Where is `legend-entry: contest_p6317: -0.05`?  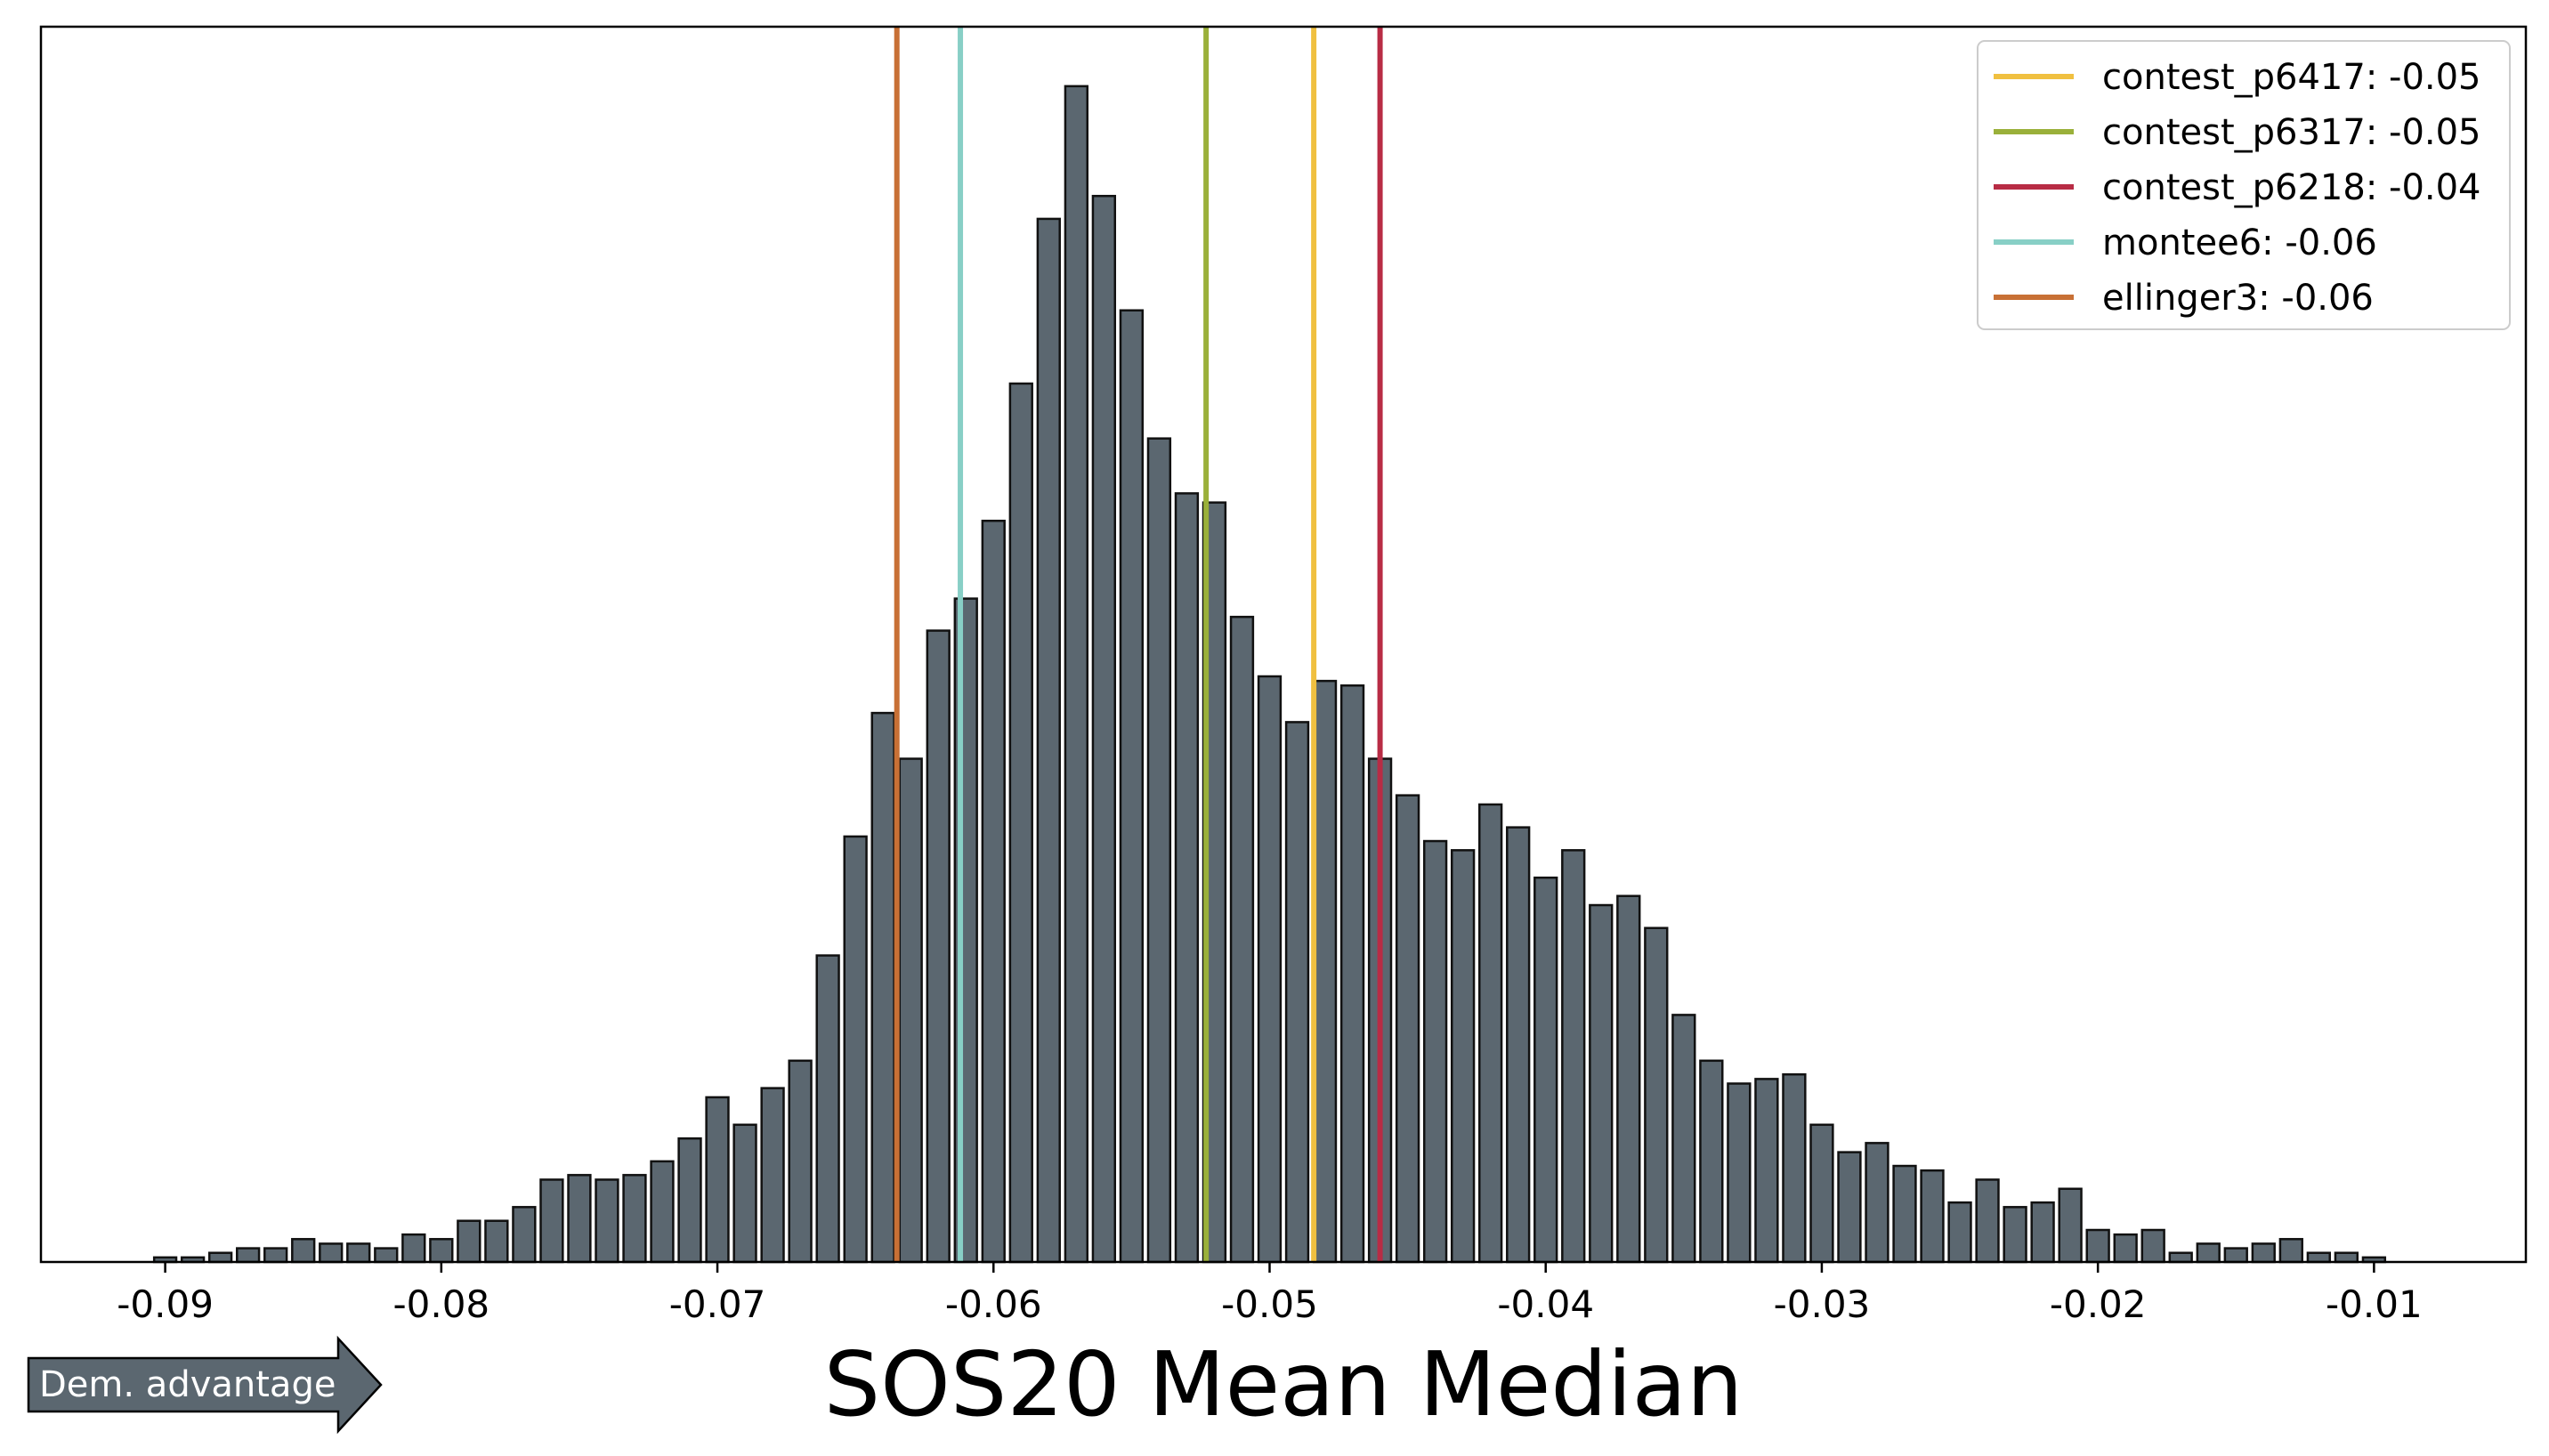
legend-entry: contest_p6317: -0.05 is located at coordinates (2291, 132).